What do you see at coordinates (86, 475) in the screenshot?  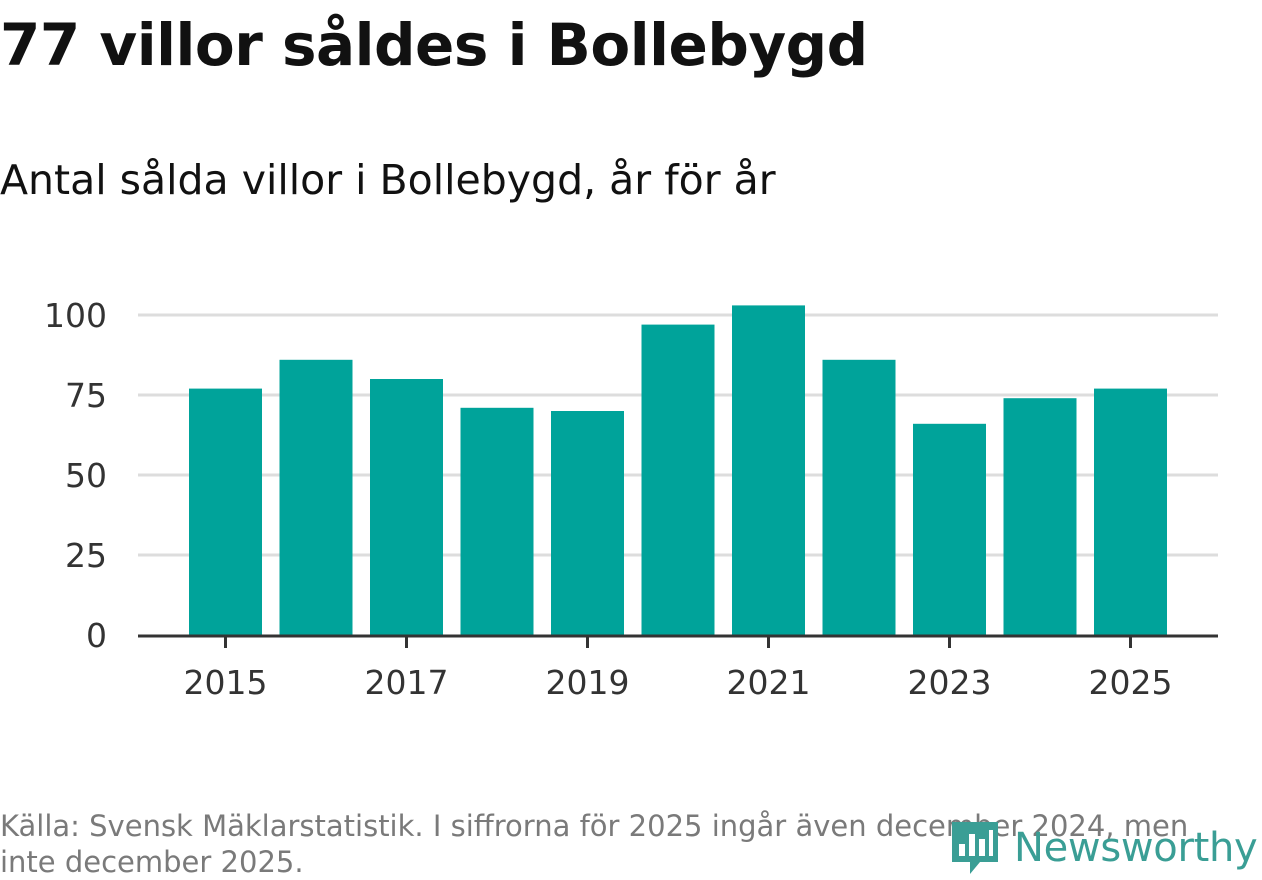 I see `y-tick-label: 50` at bounding box center [86, 475].